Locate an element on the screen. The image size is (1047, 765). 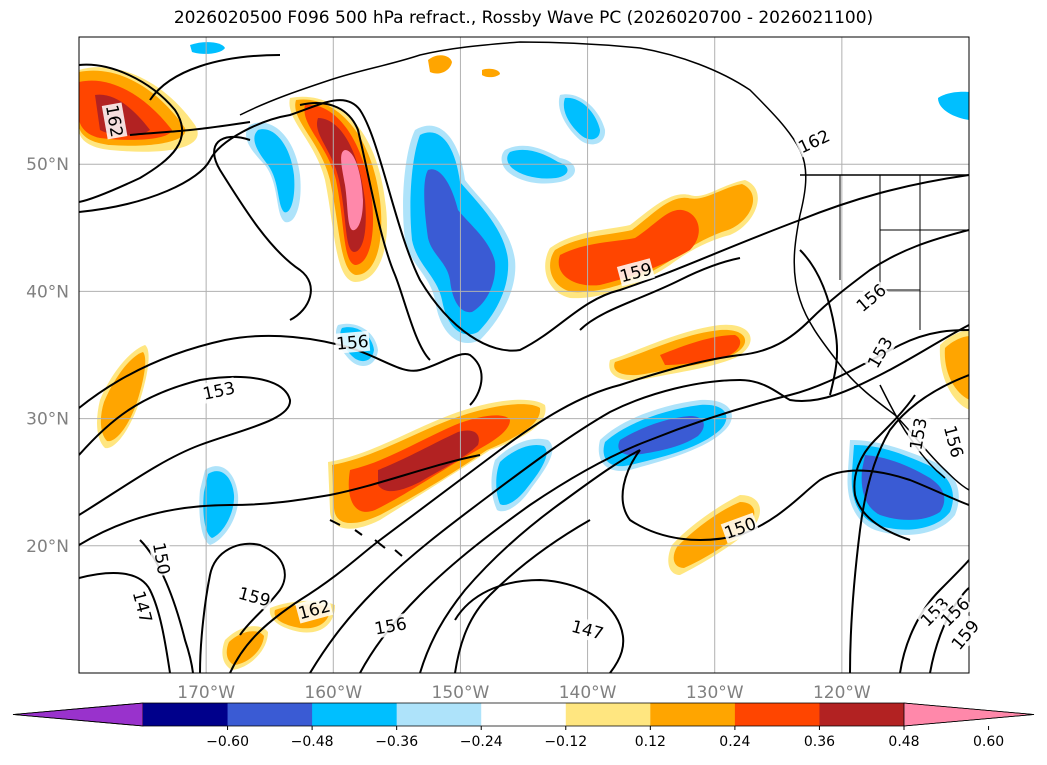
colorbar-tick-label: 0.60 is located at coordinates (988, 742).